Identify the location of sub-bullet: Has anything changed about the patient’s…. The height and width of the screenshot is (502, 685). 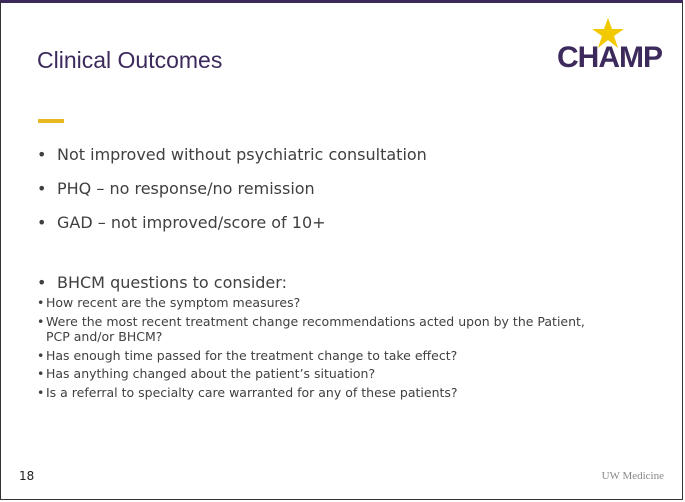
(312, 374).